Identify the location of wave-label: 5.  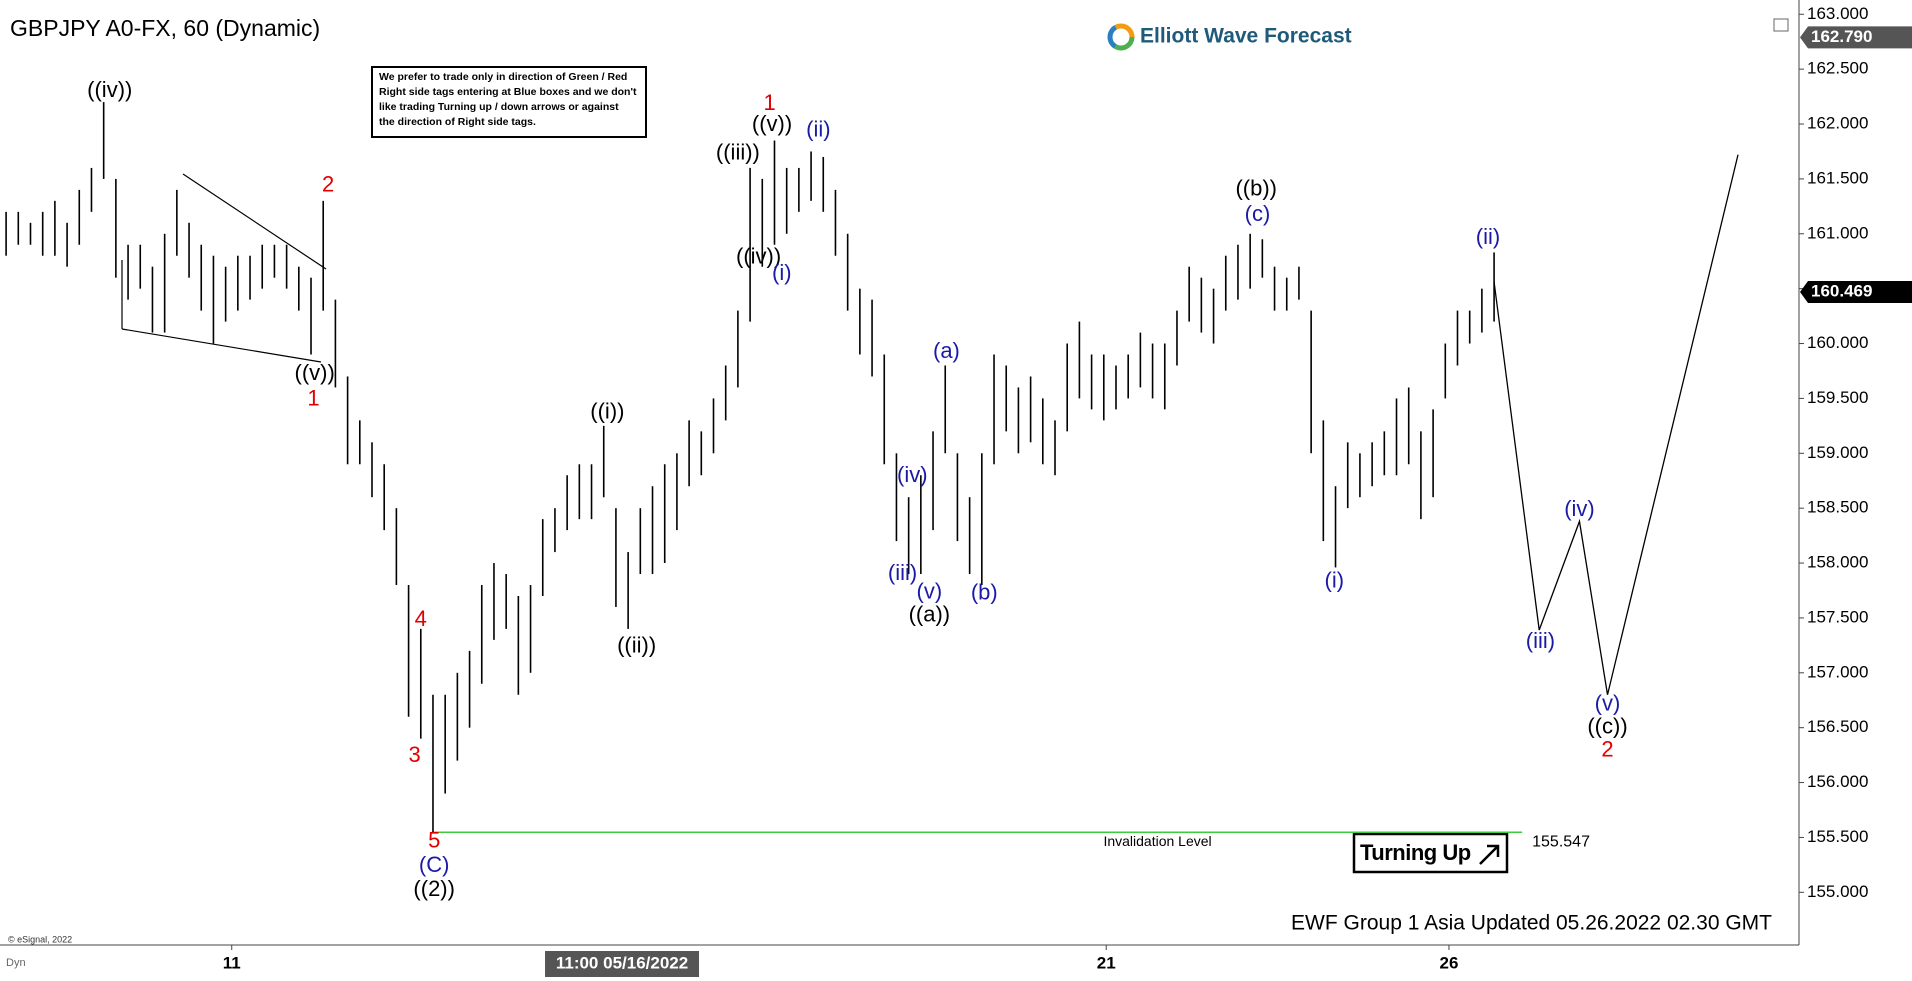
(434, 840).